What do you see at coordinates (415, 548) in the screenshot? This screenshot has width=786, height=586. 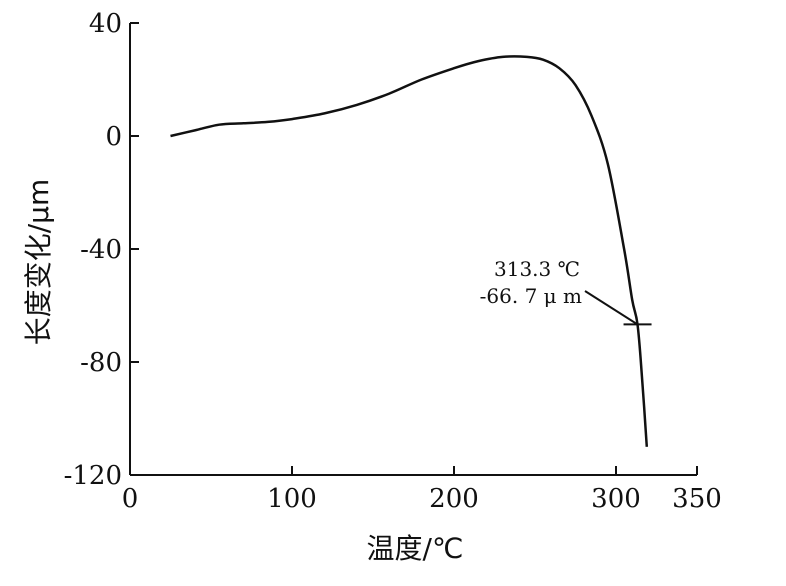 I see `x-axis-title: 温度/℃` at bounding box center [415, 548].